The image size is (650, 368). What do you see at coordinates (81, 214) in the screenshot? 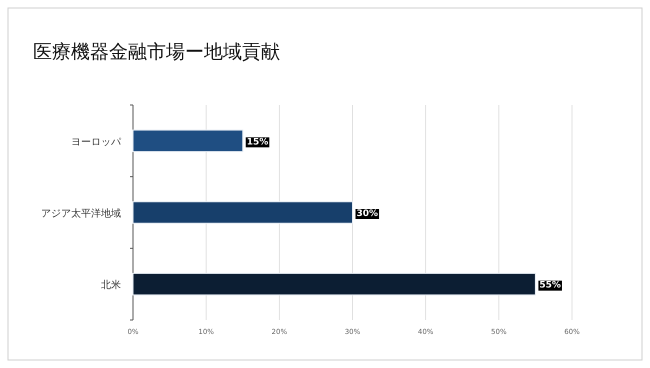
I see `y-tick-label: アジア太平洋地域` at bounding box center [81, 214].